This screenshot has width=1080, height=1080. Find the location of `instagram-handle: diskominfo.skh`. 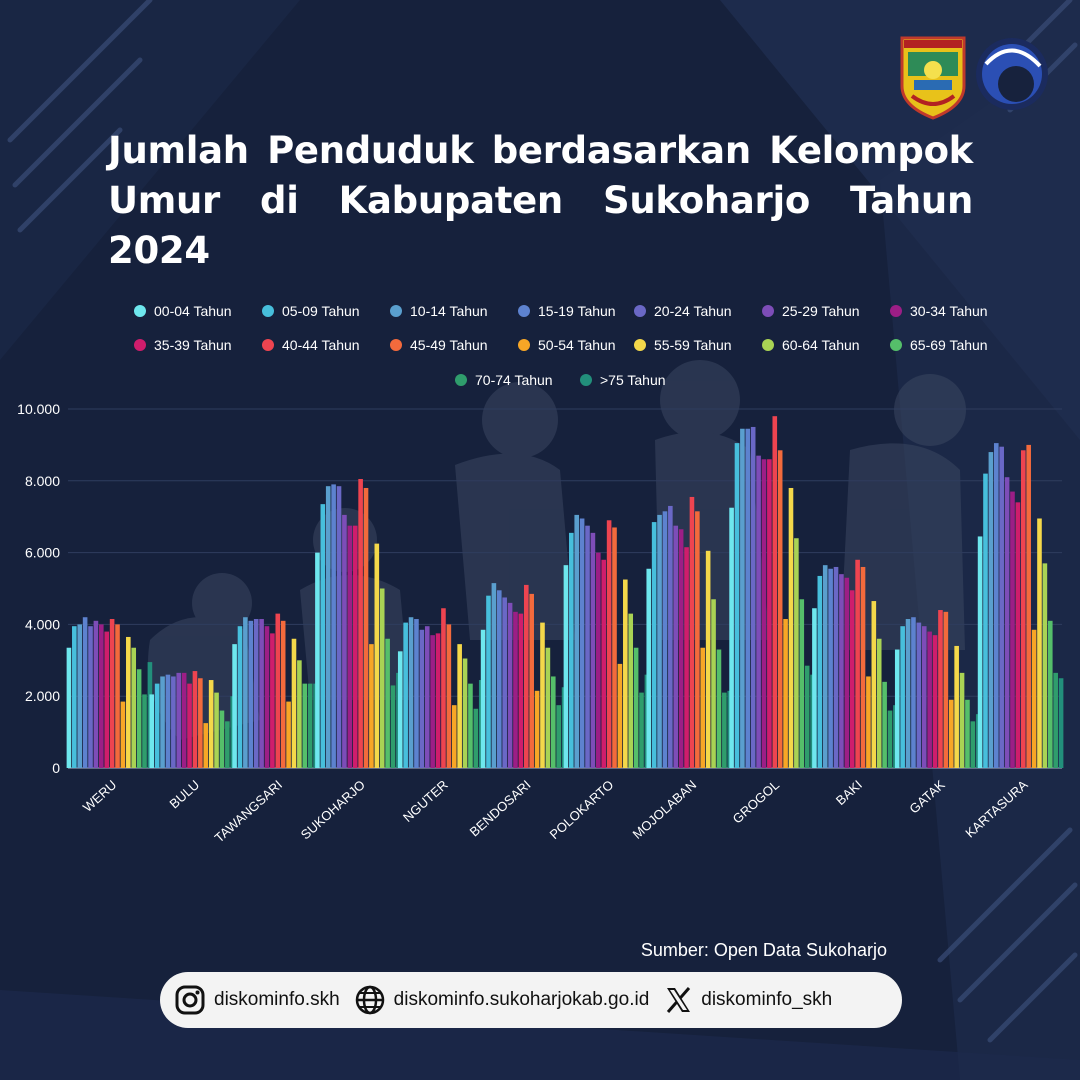

instagram-handle: diskominfo.skh is located at coordinates (277, 999).